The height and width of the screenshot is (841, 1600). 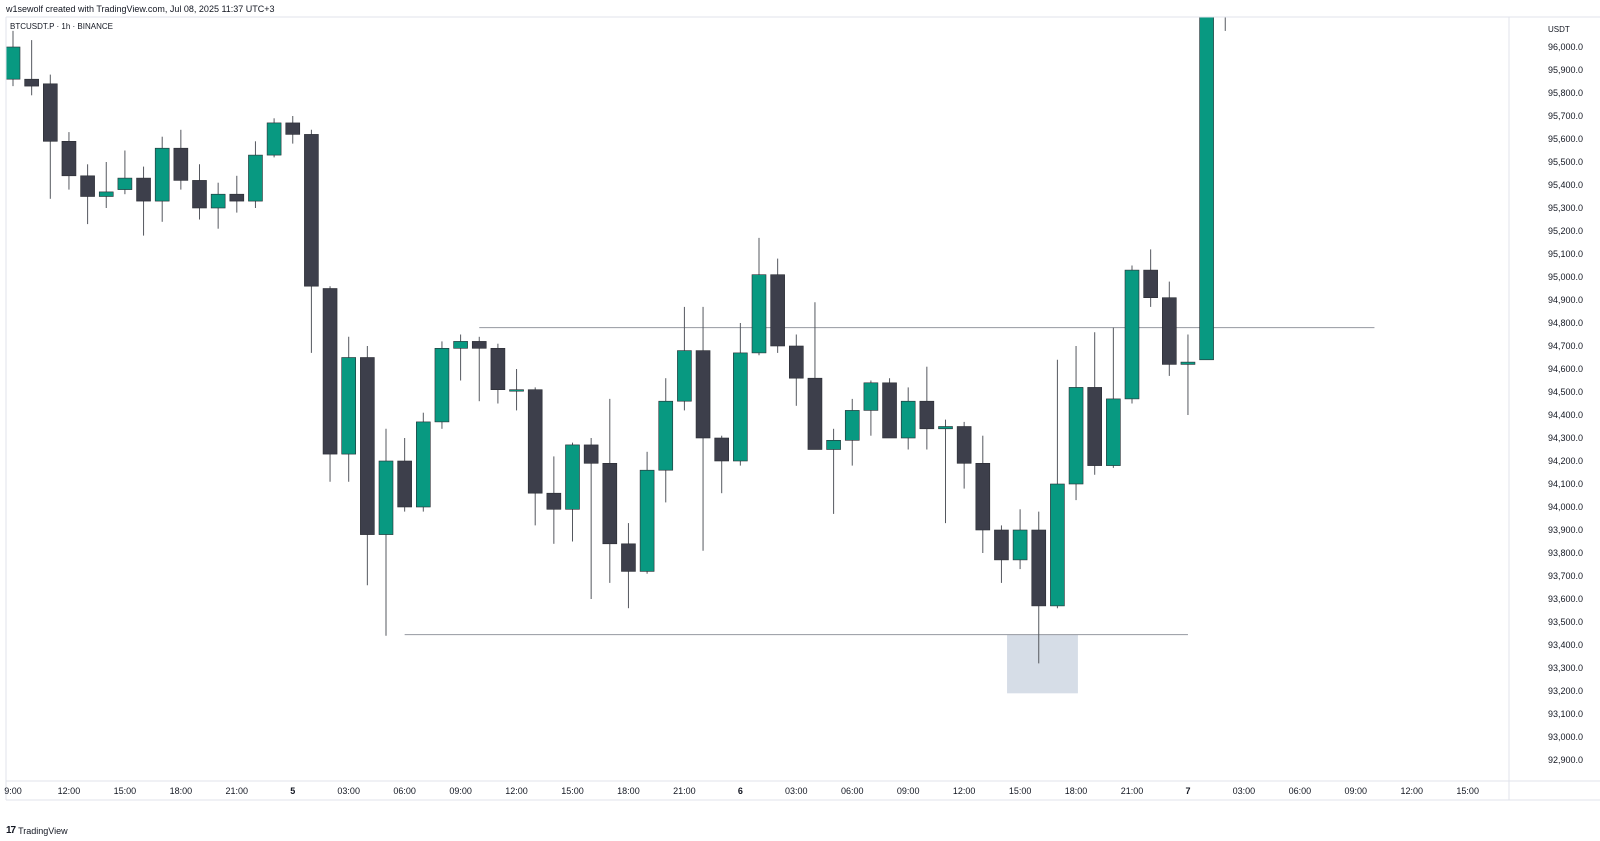 I want to click on price-tick-label: 95,900.0, so click(x=1565, y=70).